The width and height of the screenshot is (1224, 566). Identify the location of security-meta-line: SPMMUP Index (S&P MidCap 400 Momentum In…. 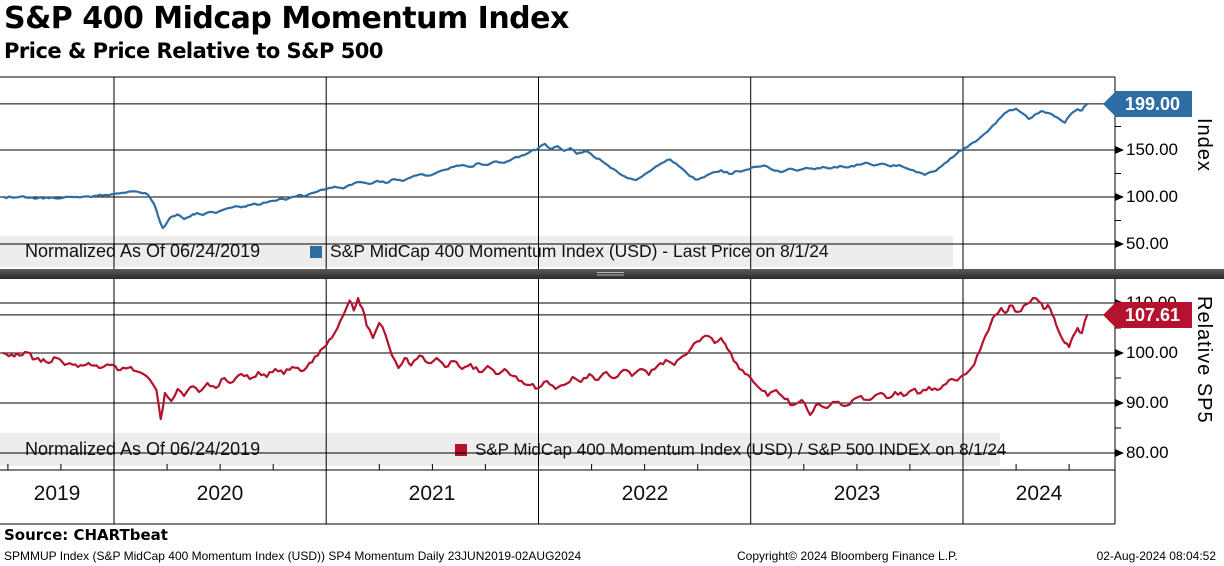
(293, 556).